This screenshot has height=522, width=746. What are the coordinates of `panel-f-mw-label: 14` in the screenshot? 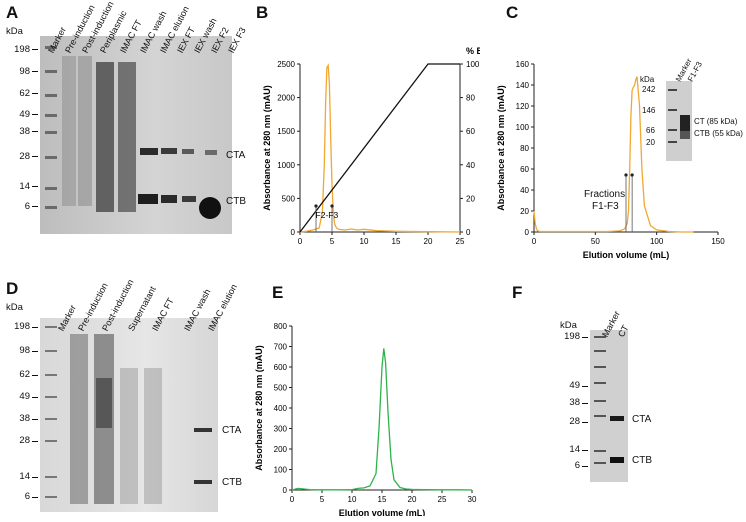 It's located at (574, 449).